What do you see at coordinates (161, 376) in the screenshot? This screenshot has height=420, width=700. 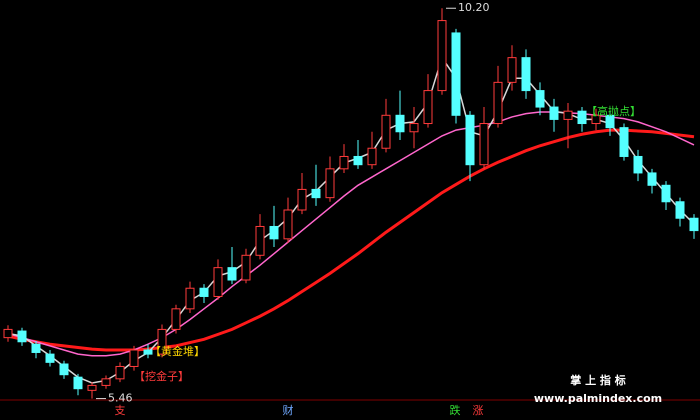 I see `annotation: 【挖金子】` at bounding box center [161, 376].